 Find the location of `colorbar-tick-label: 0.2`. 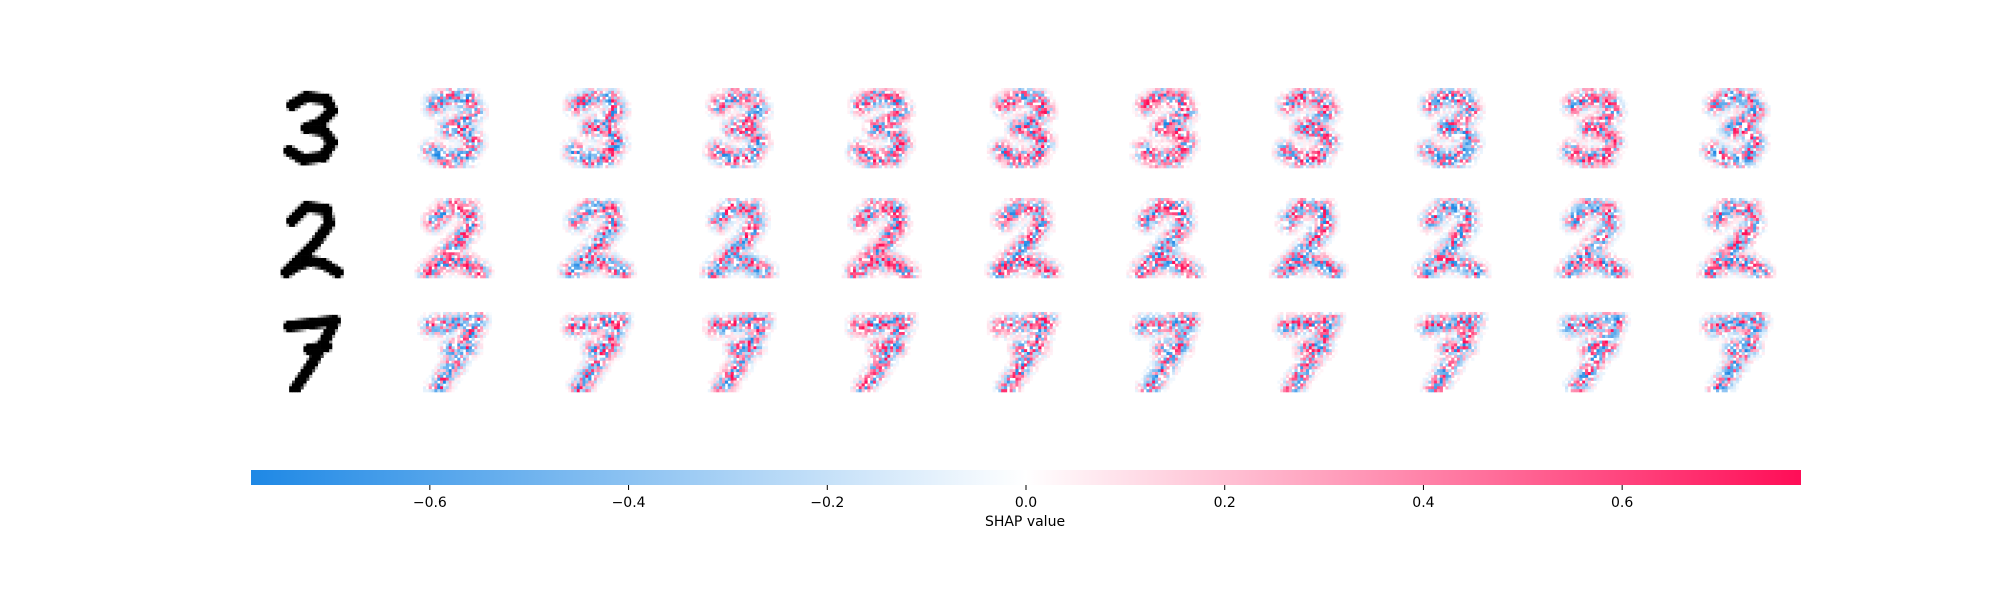

colorbar-tick-label: 0.2 is located at coordinates (1225, 503).